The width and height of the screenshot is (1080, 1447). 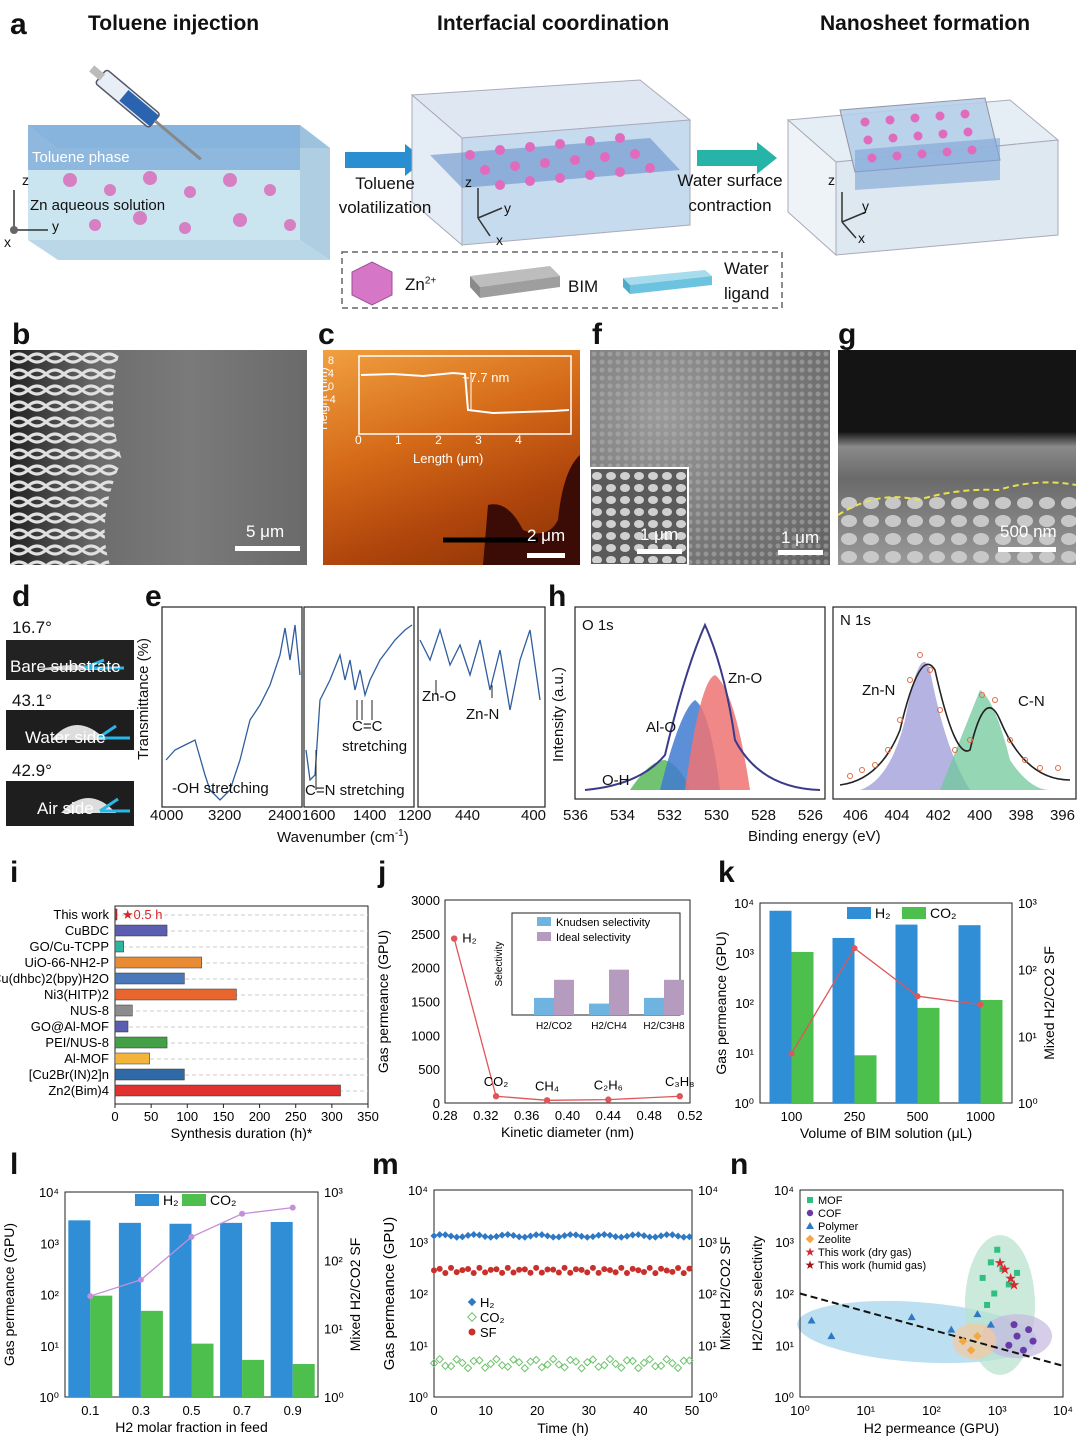 I want to click on x-tick-label: 250, so click(x=855, y=1116).